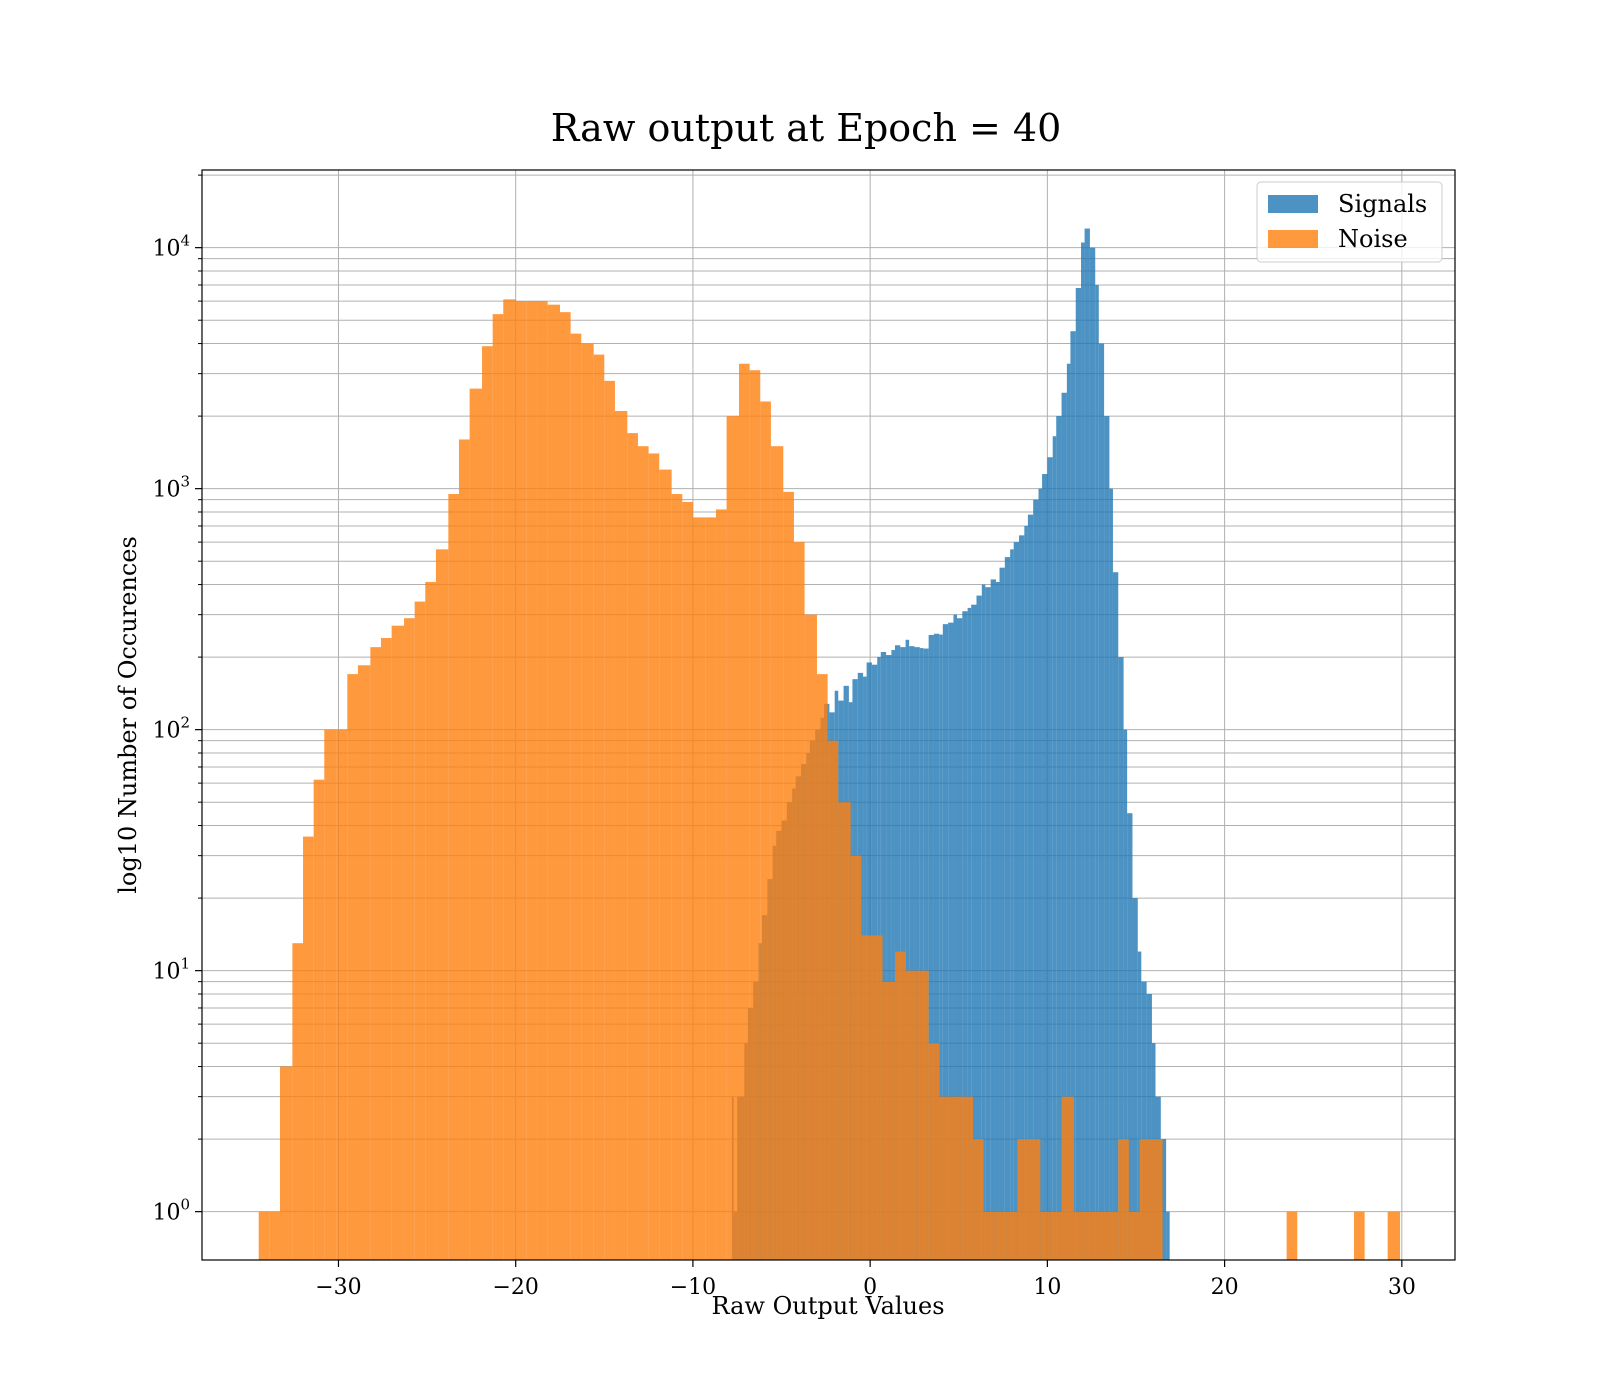  I want to click on legend-swatch-noise, so click(1293, 239).